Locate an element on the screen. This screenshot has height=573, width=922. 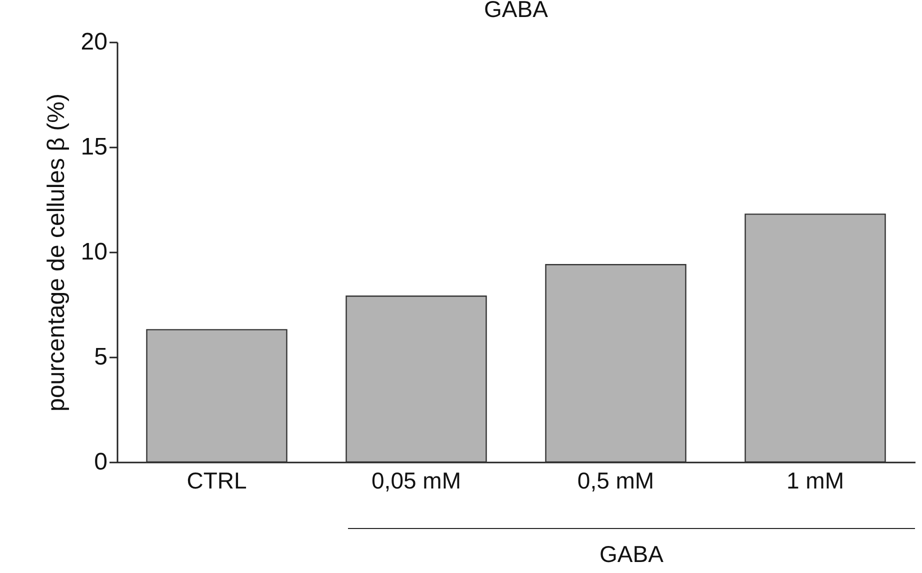
y-tick-label: 10 is located at coordinates (94, 252).